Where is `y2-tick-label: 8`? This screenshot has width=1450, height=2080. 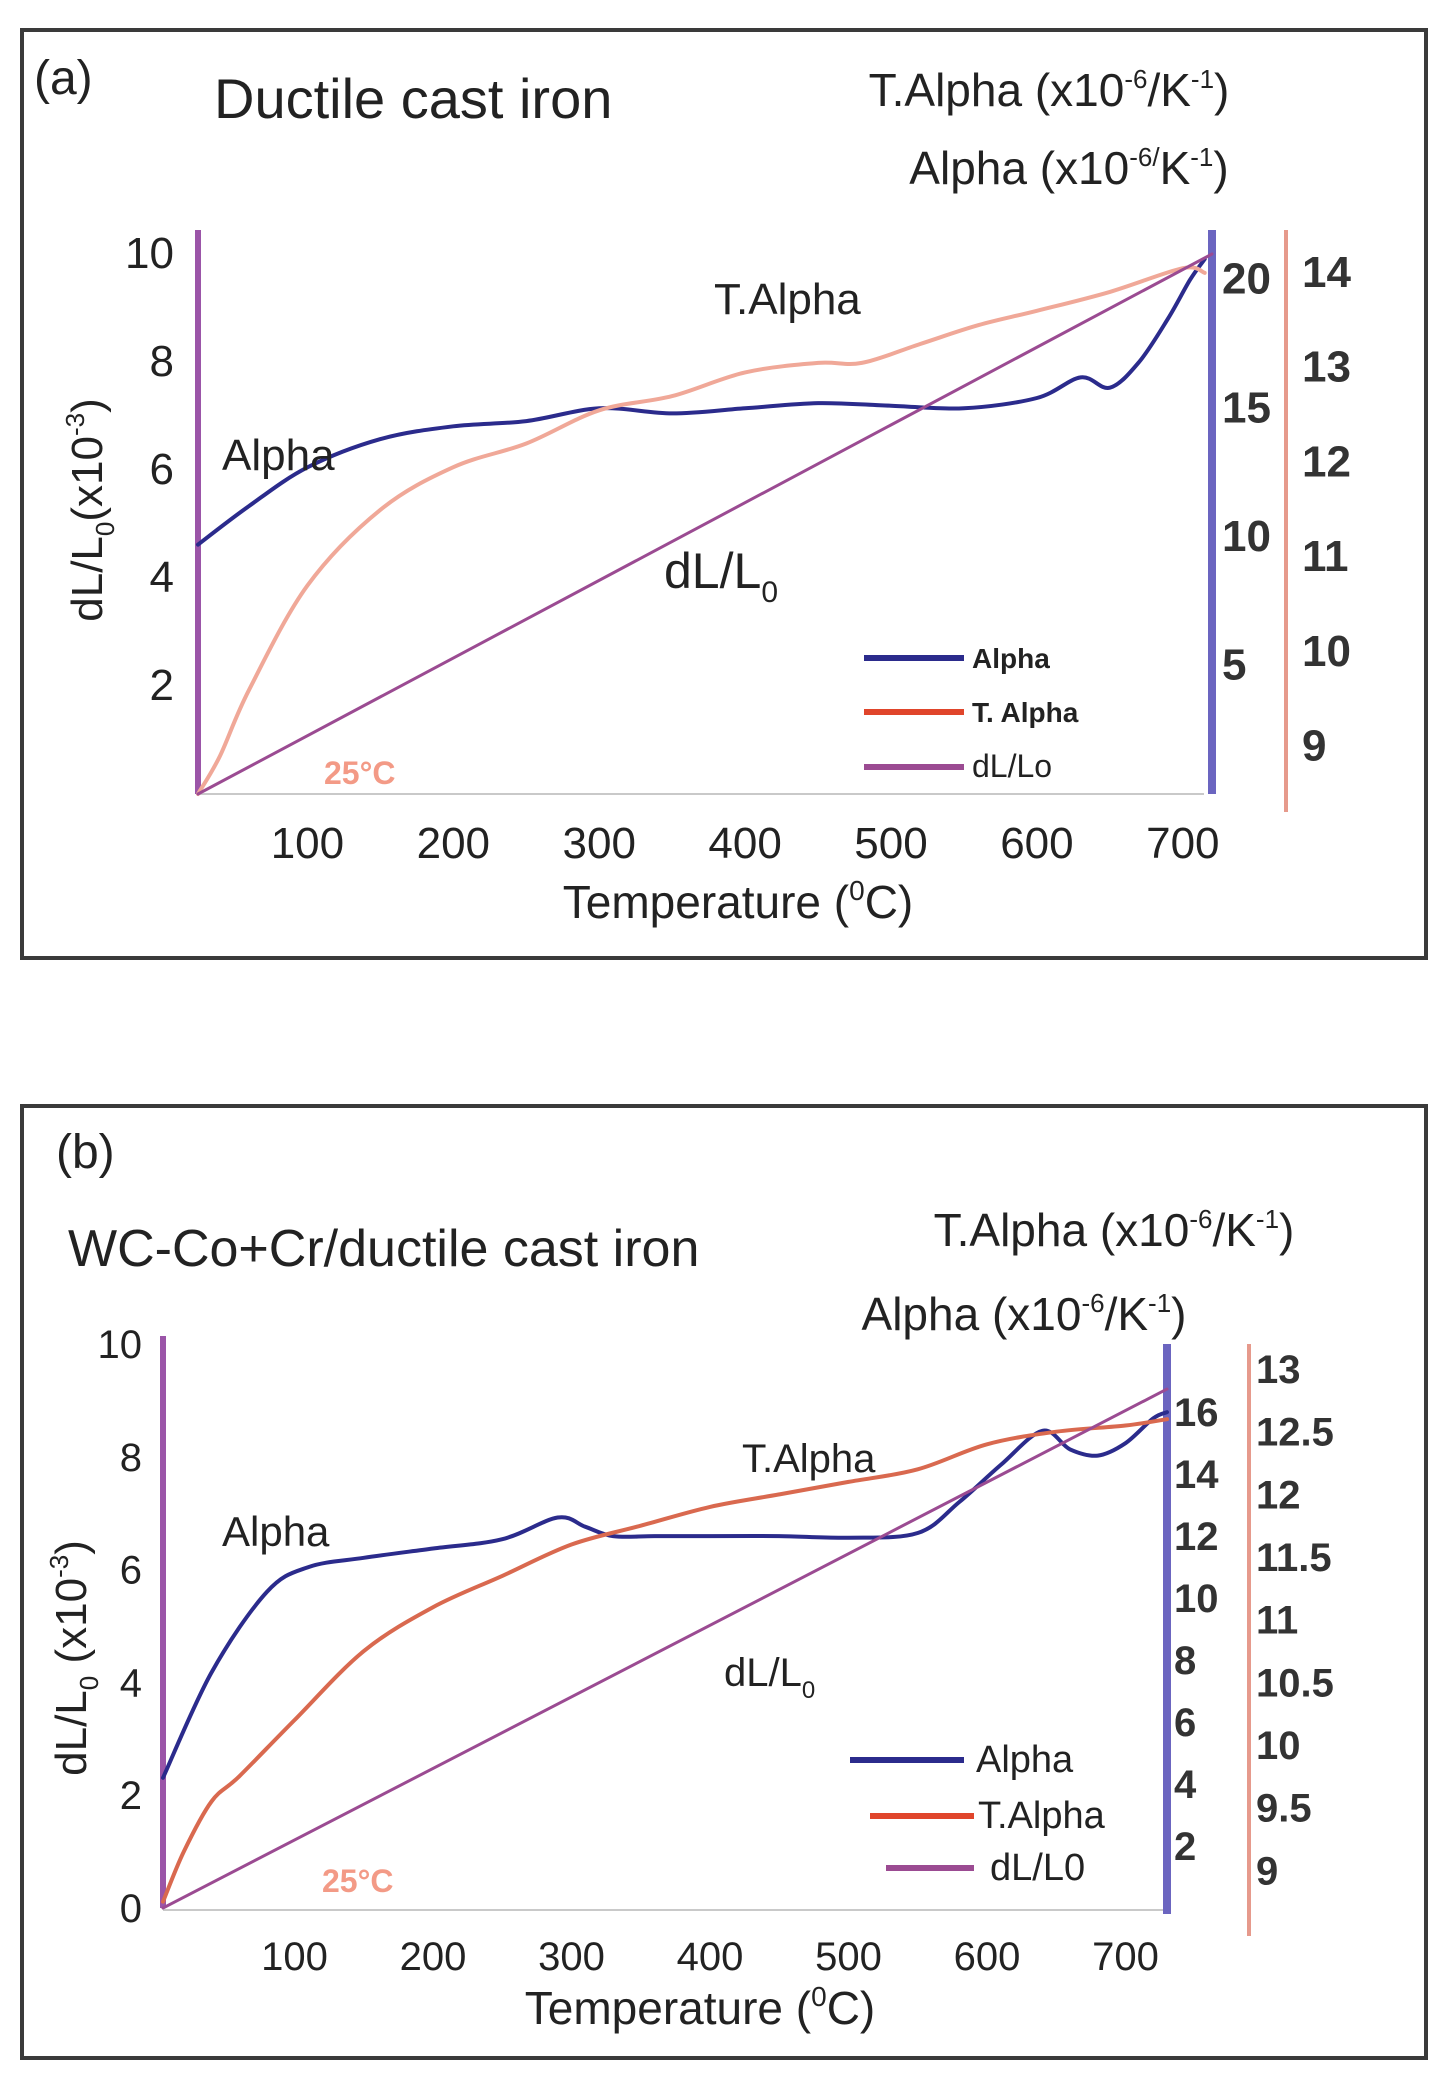 y2-tick-label: 8 is located at coordinates (1185, 1661).